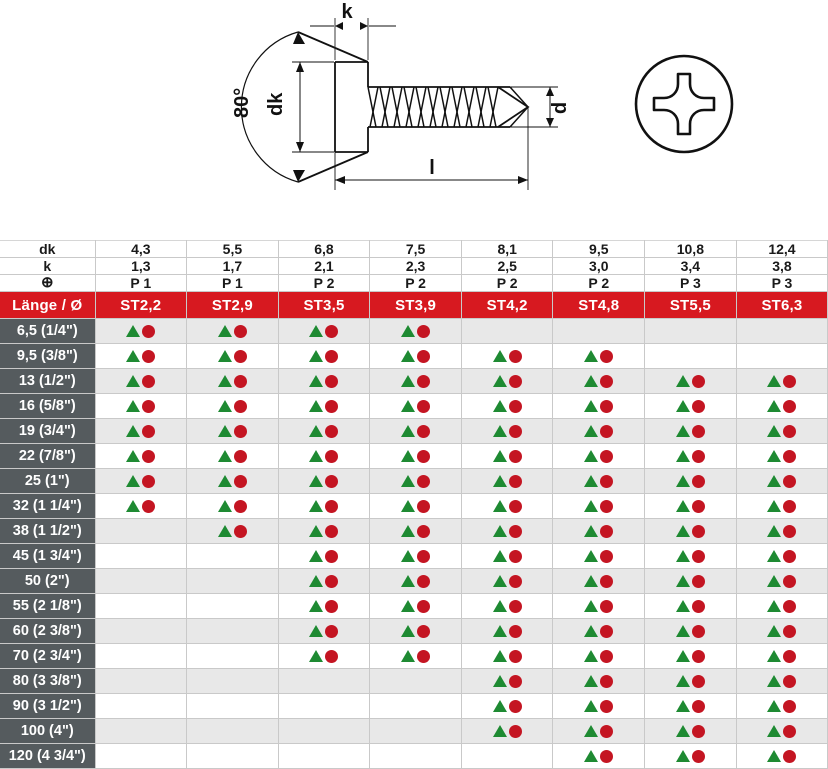  I want to click on table-row: 13 (1/2"), so click(414, 381).